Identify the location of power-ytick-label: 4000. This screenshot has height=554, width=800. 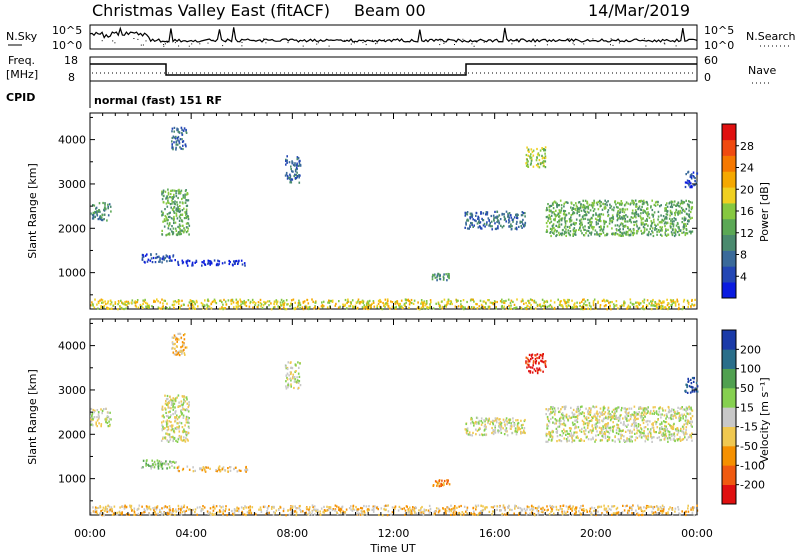
(72, 140).